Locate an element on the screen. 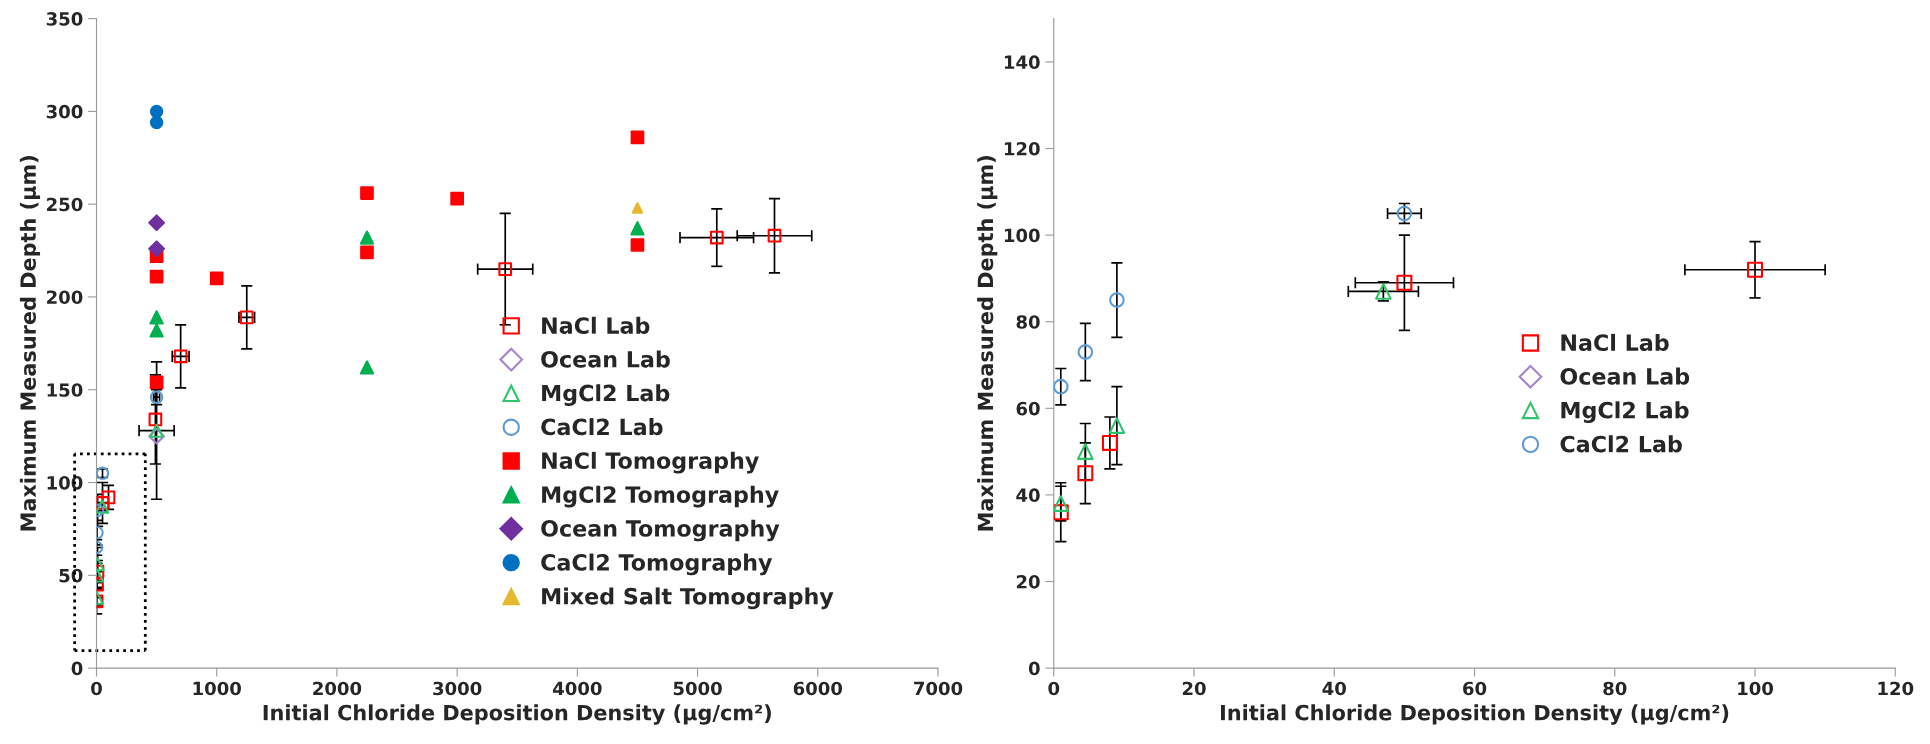 Image resolution: width=1930 pixels, height=744 pixels. x-tick-label: 4000 is located at coordinates (577, 688).